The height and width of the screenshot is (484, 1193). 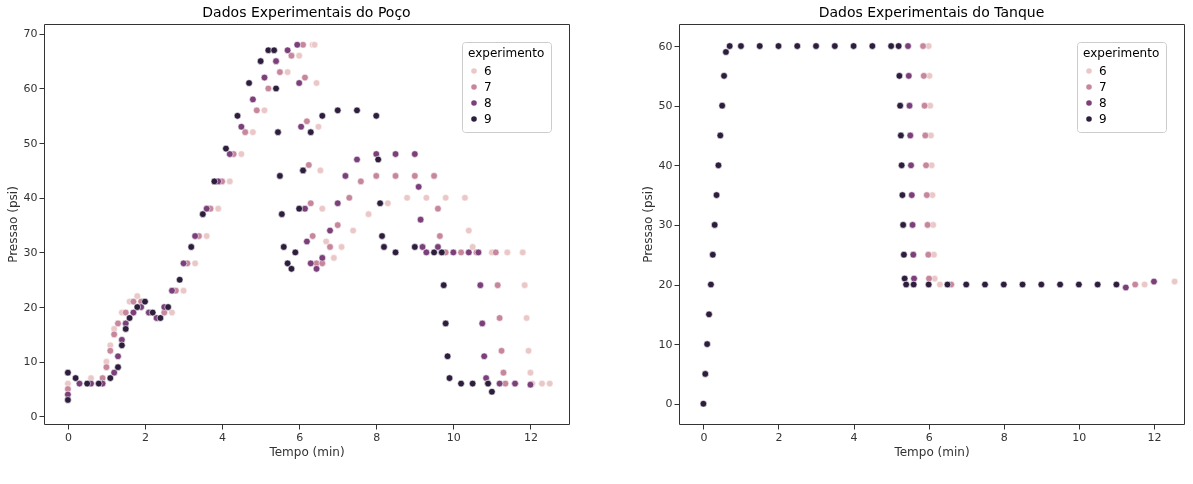 What do you see at coordinates (931, 12) in the screenshot?
I see `chart-title: Dados Experimentais do Tanque` at bounding box center [931, 12].